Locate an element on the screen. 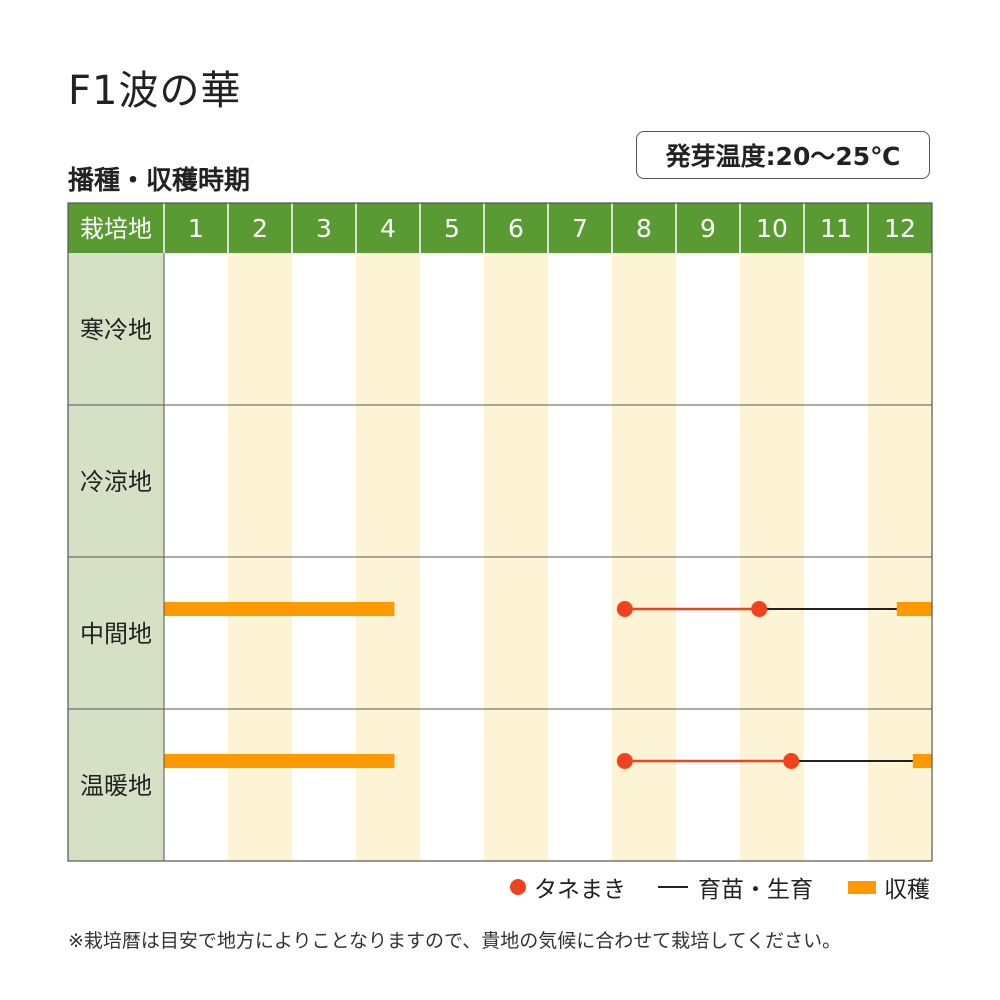 The height and width of the screenshot is (1000, 1000). month-label-7: 7 is located at coordinates (580, 228).